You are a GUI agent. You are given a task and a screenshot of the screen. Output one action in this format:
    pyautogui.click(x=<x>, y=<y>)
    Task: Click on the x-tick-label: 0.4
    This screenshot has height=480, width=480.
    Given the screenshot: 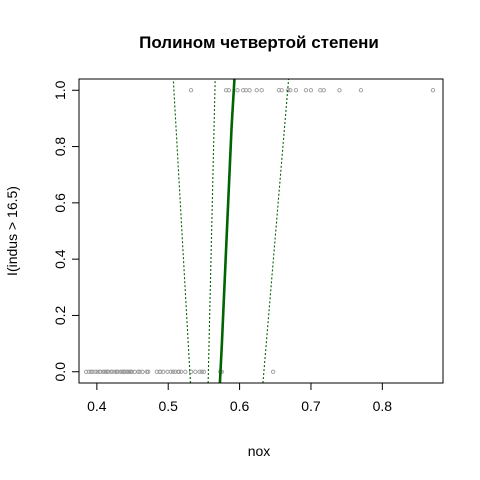 What is the action you would take?
    pyautogui.click(x=97, y=406)
    